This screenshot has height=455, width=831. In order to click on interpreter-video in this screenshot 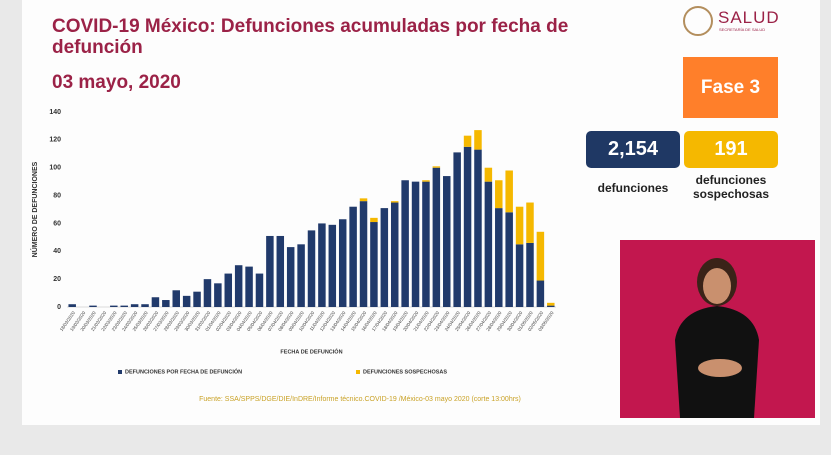, I will do `click(717, 329)`.